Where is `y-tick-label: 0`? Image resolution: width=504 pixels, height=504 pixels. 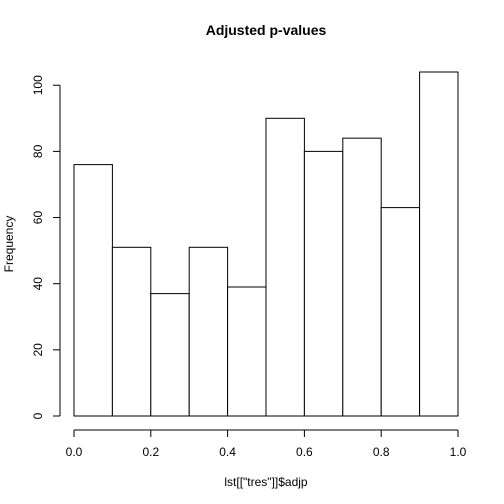
y-tick-label: 0 is located at coordinates (38, 415).